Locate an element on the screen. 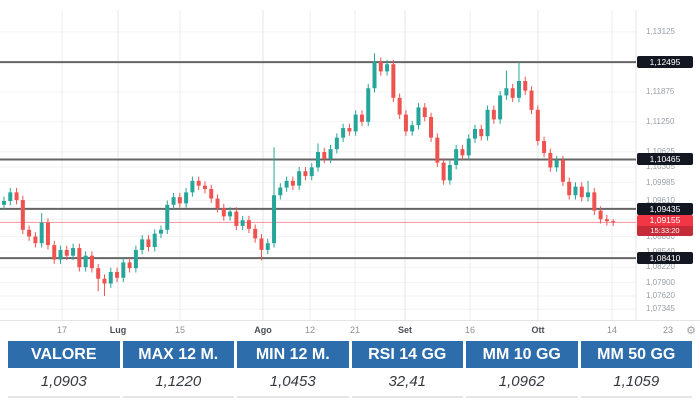  last-price-value: 1,09155 is located at coordinates (665, 220).